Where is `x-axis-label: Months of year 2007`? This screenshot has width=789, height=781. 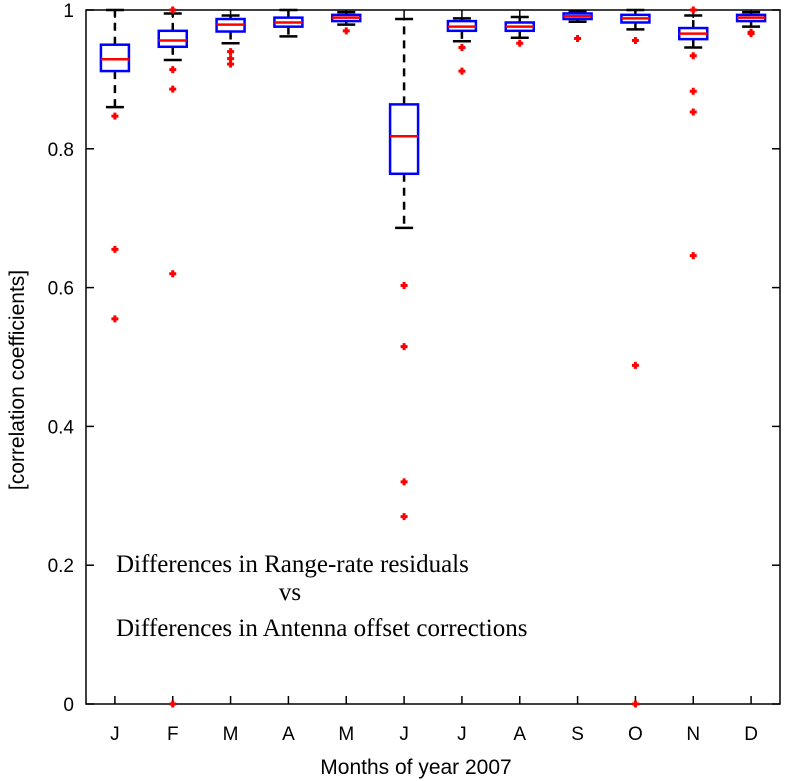
x-axis-label: Months of year 2007 is located at coordinates (415, 767).